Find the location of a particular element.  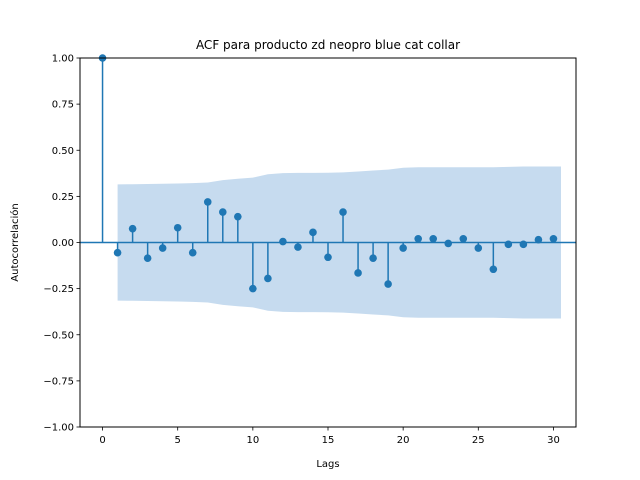

y-tick-label-7: 0.75 is located at coordinates (63, 105).